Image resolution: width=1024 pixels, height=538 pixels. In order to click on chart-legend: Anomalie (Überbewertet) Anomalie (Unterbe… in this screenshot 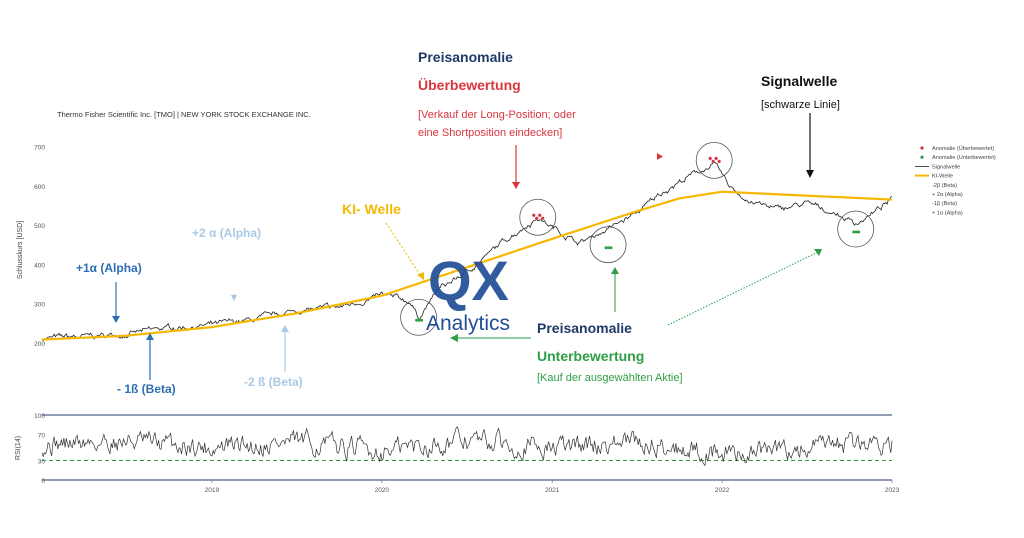, I will do `click(955, 180)`.